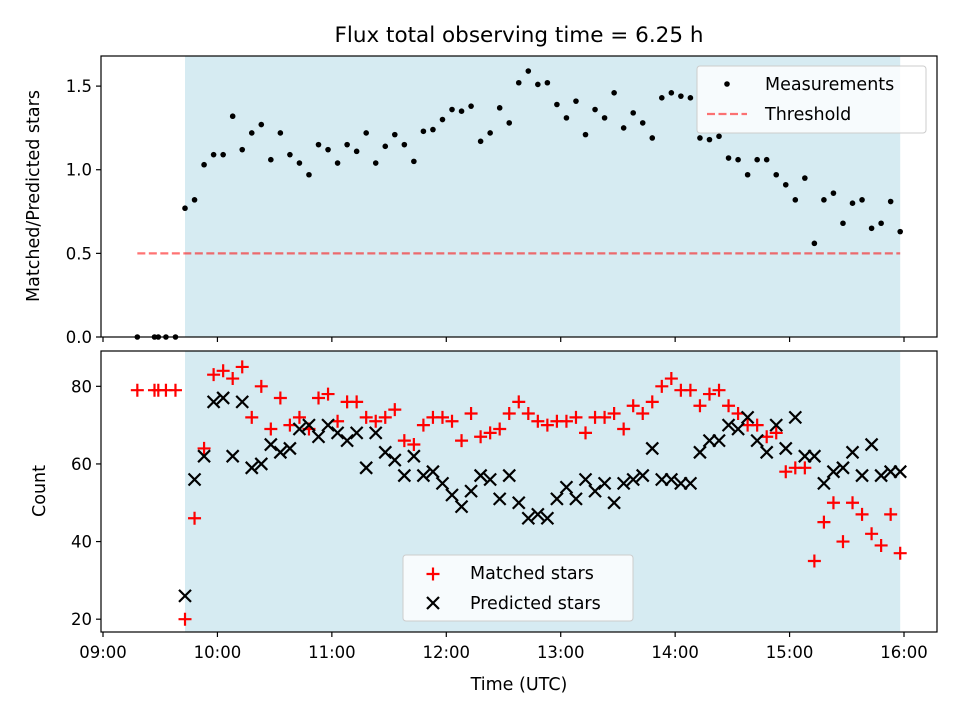  Describe the element at coordinates (332, 652) in the screenshot. I see `x-tick-label: 11:00` at that location.